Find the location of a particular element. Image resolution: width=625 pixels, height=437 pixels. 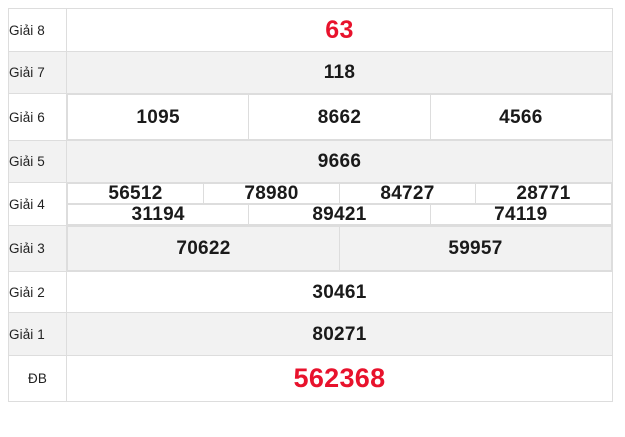

prize-number-4-6: 89421 is located at coordinates (339, 214).